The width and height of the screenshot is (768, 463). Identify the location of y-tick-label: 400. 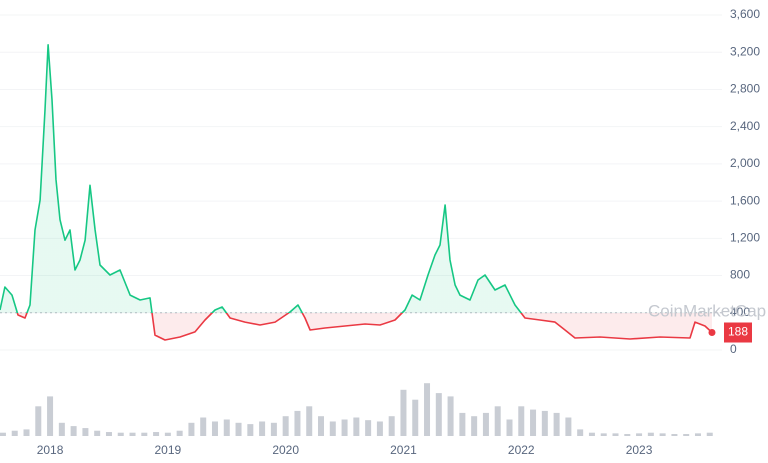
(740, 312).